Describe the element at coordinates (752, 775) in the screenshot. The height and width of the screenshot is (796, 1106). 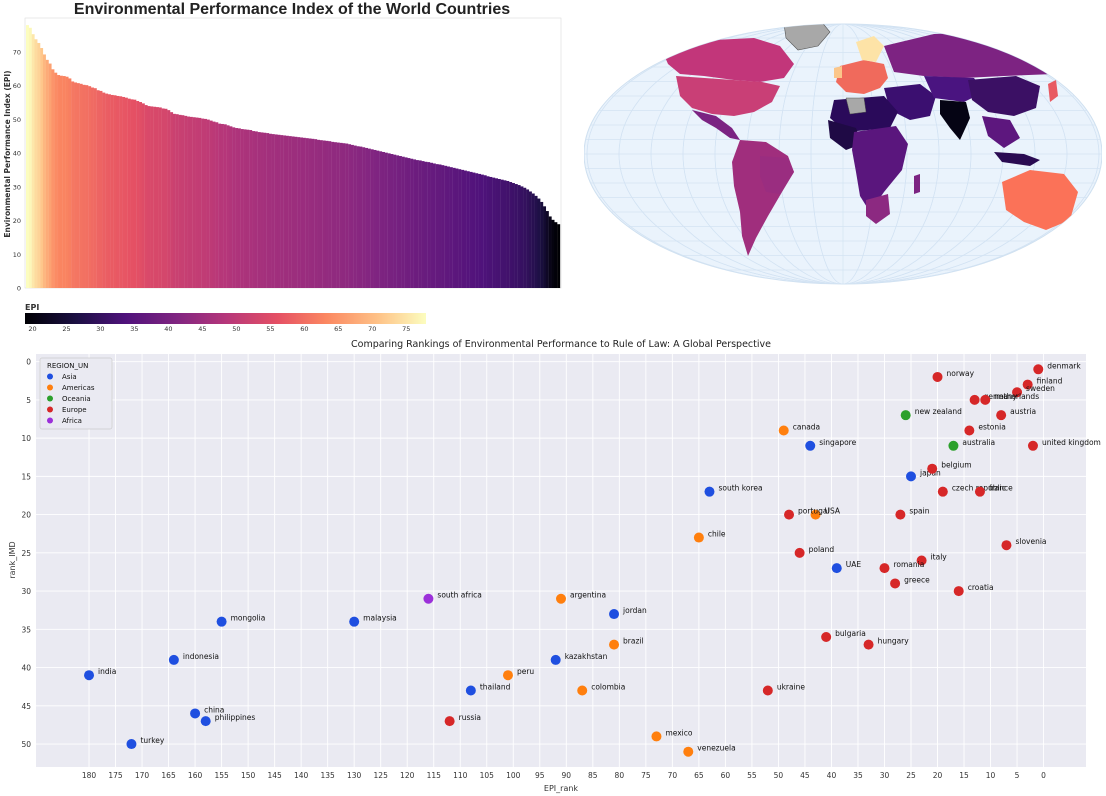
I see `scatter-x-tick: 55` at that location.